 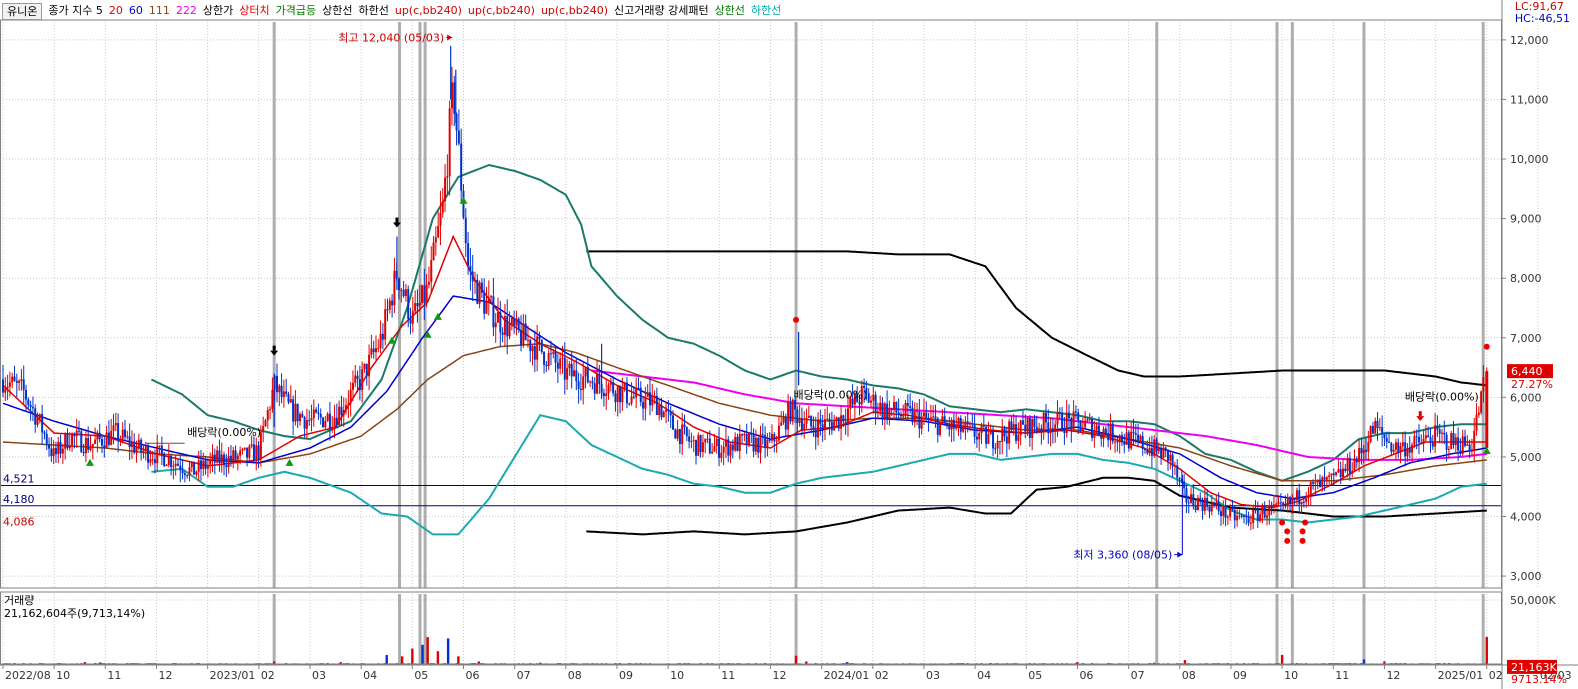 What do you see at coordinates (847, 675) in the screenshot?
I see `x-tick-label: 2024/01` at bounding box center [847, 675].